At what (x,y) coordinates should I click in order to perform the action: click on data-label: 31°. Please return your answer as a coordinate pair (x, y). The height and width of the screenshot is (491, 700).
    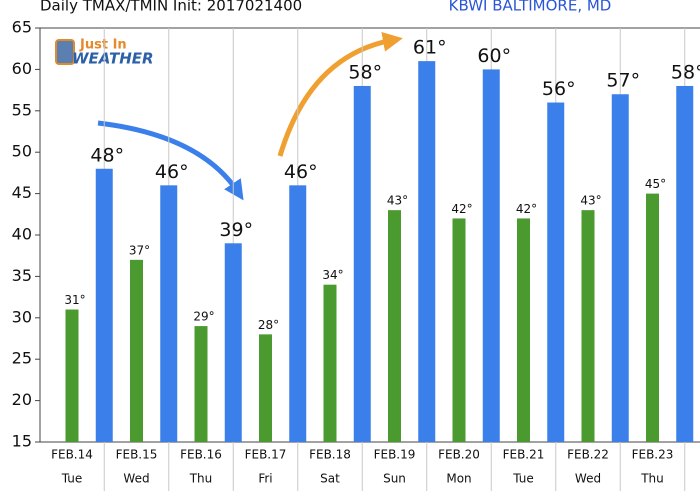
    Looking at the image, I should click on (74, 300).